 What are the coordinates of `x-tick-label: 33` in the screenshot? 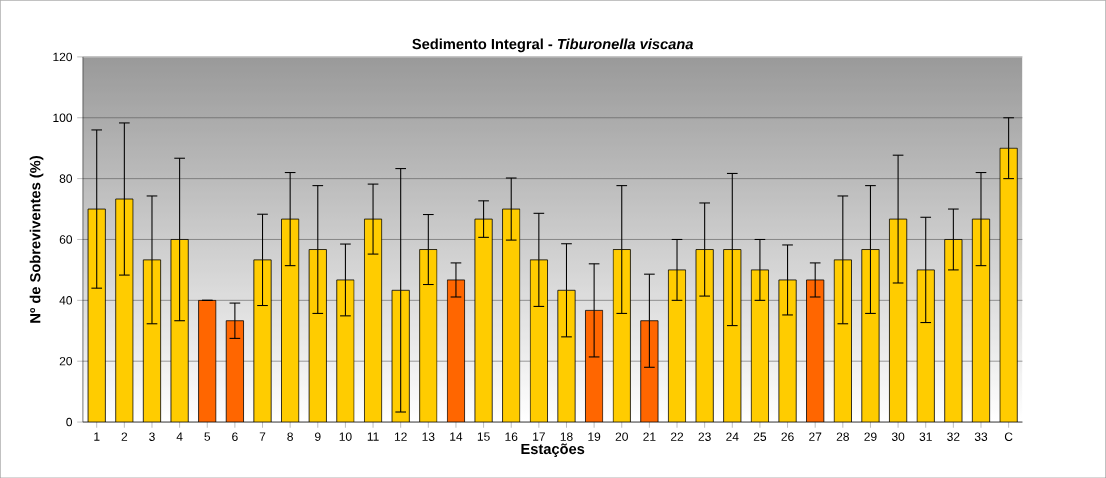 It's located at (981, 436).